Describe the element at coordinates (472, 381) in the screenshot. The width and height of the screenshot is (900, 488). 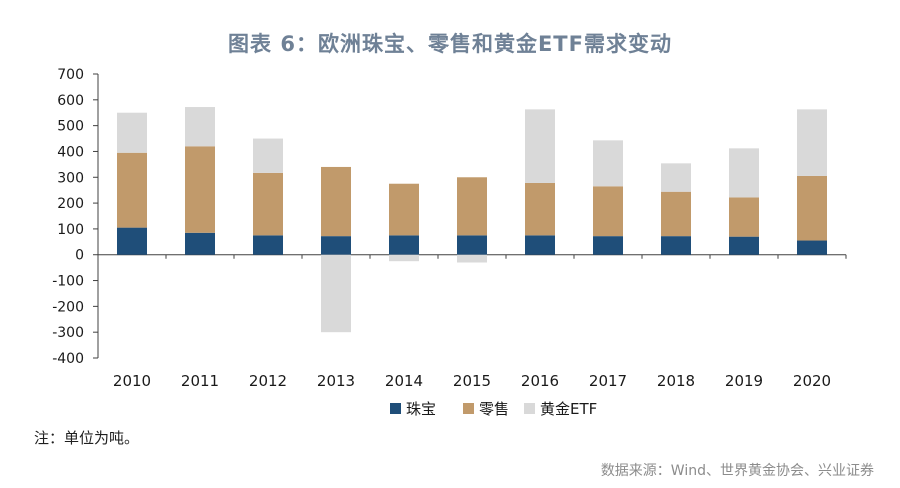
I see `x-tick-label: 2015` at that location.